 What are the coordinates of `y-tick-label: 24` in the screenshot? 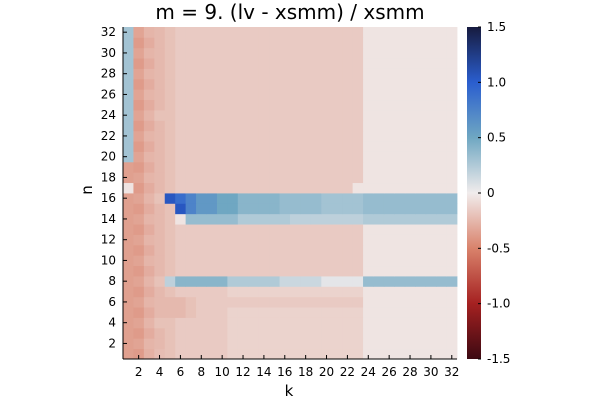 It's located at (108, 115).